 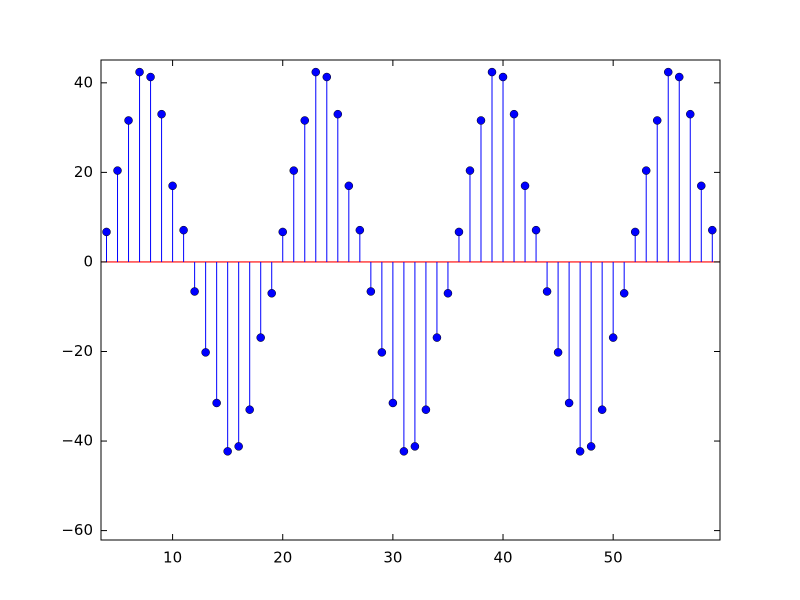 I want to click on x-tick-label: 30, so click(x=392, y=558).